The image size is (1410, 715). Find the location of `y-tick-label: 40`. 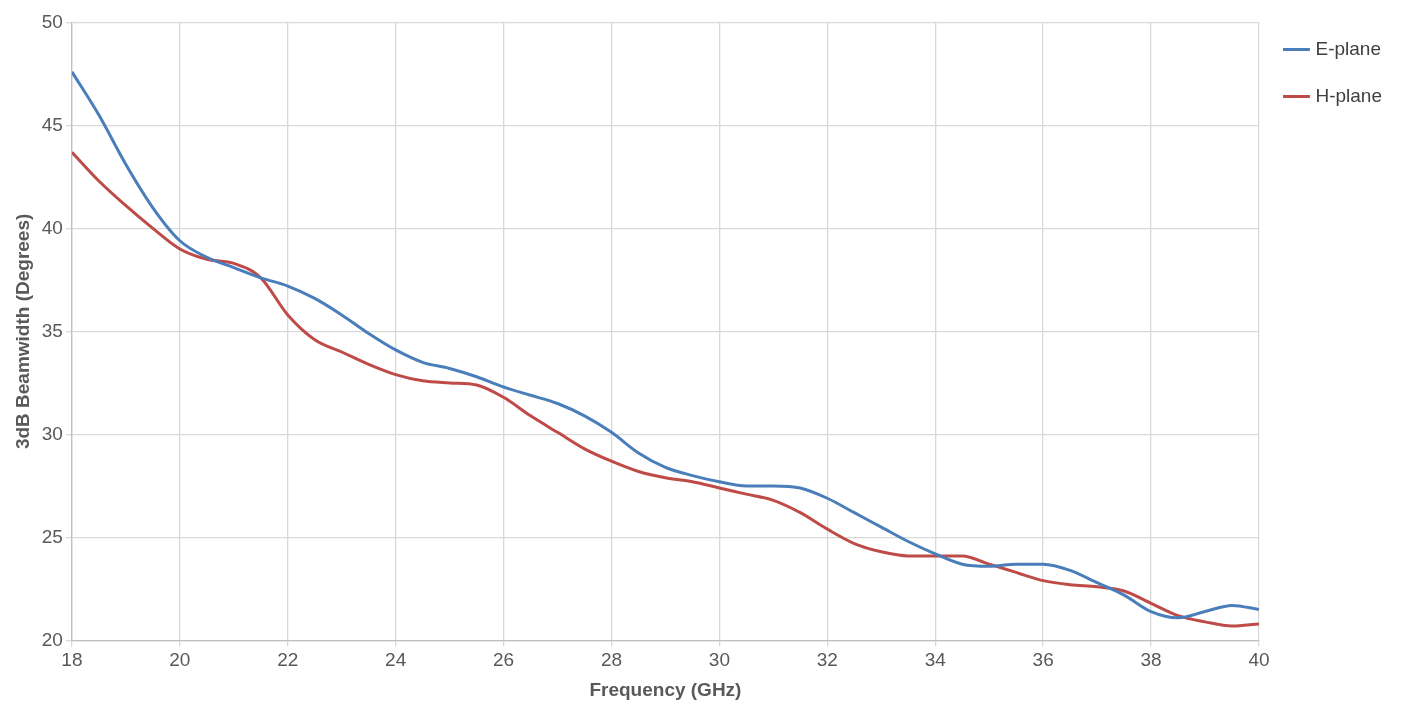

y-tick-label: 40 is located at coordinates (52, 227).